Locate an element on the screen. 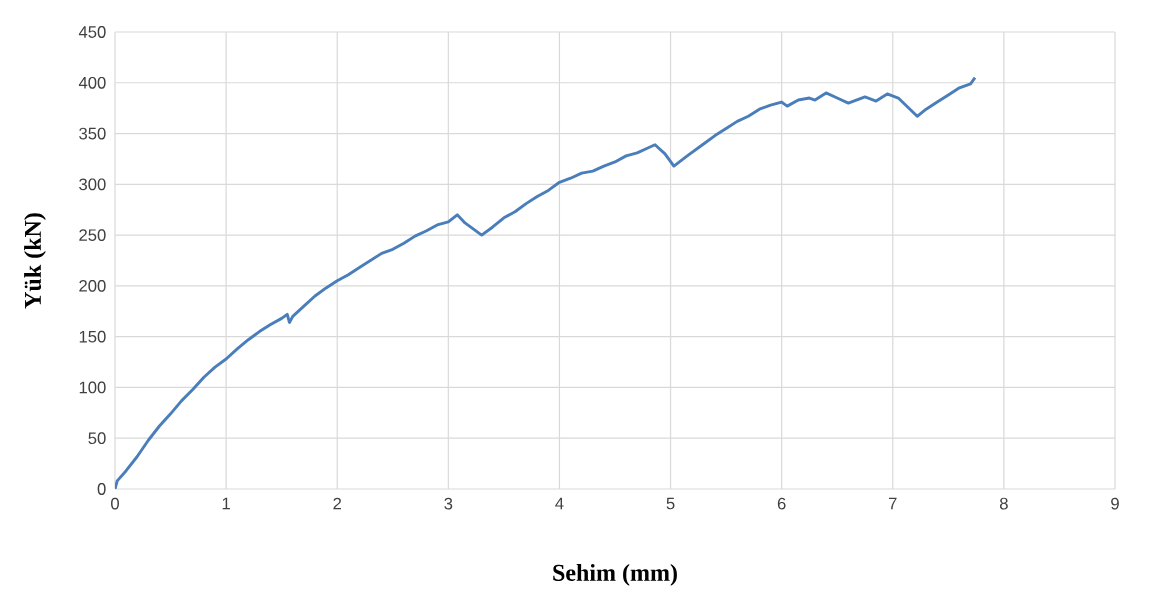 This screenshot has height=595, width=1165. x-tick-label: 6 is located at coordinates (781, 503).